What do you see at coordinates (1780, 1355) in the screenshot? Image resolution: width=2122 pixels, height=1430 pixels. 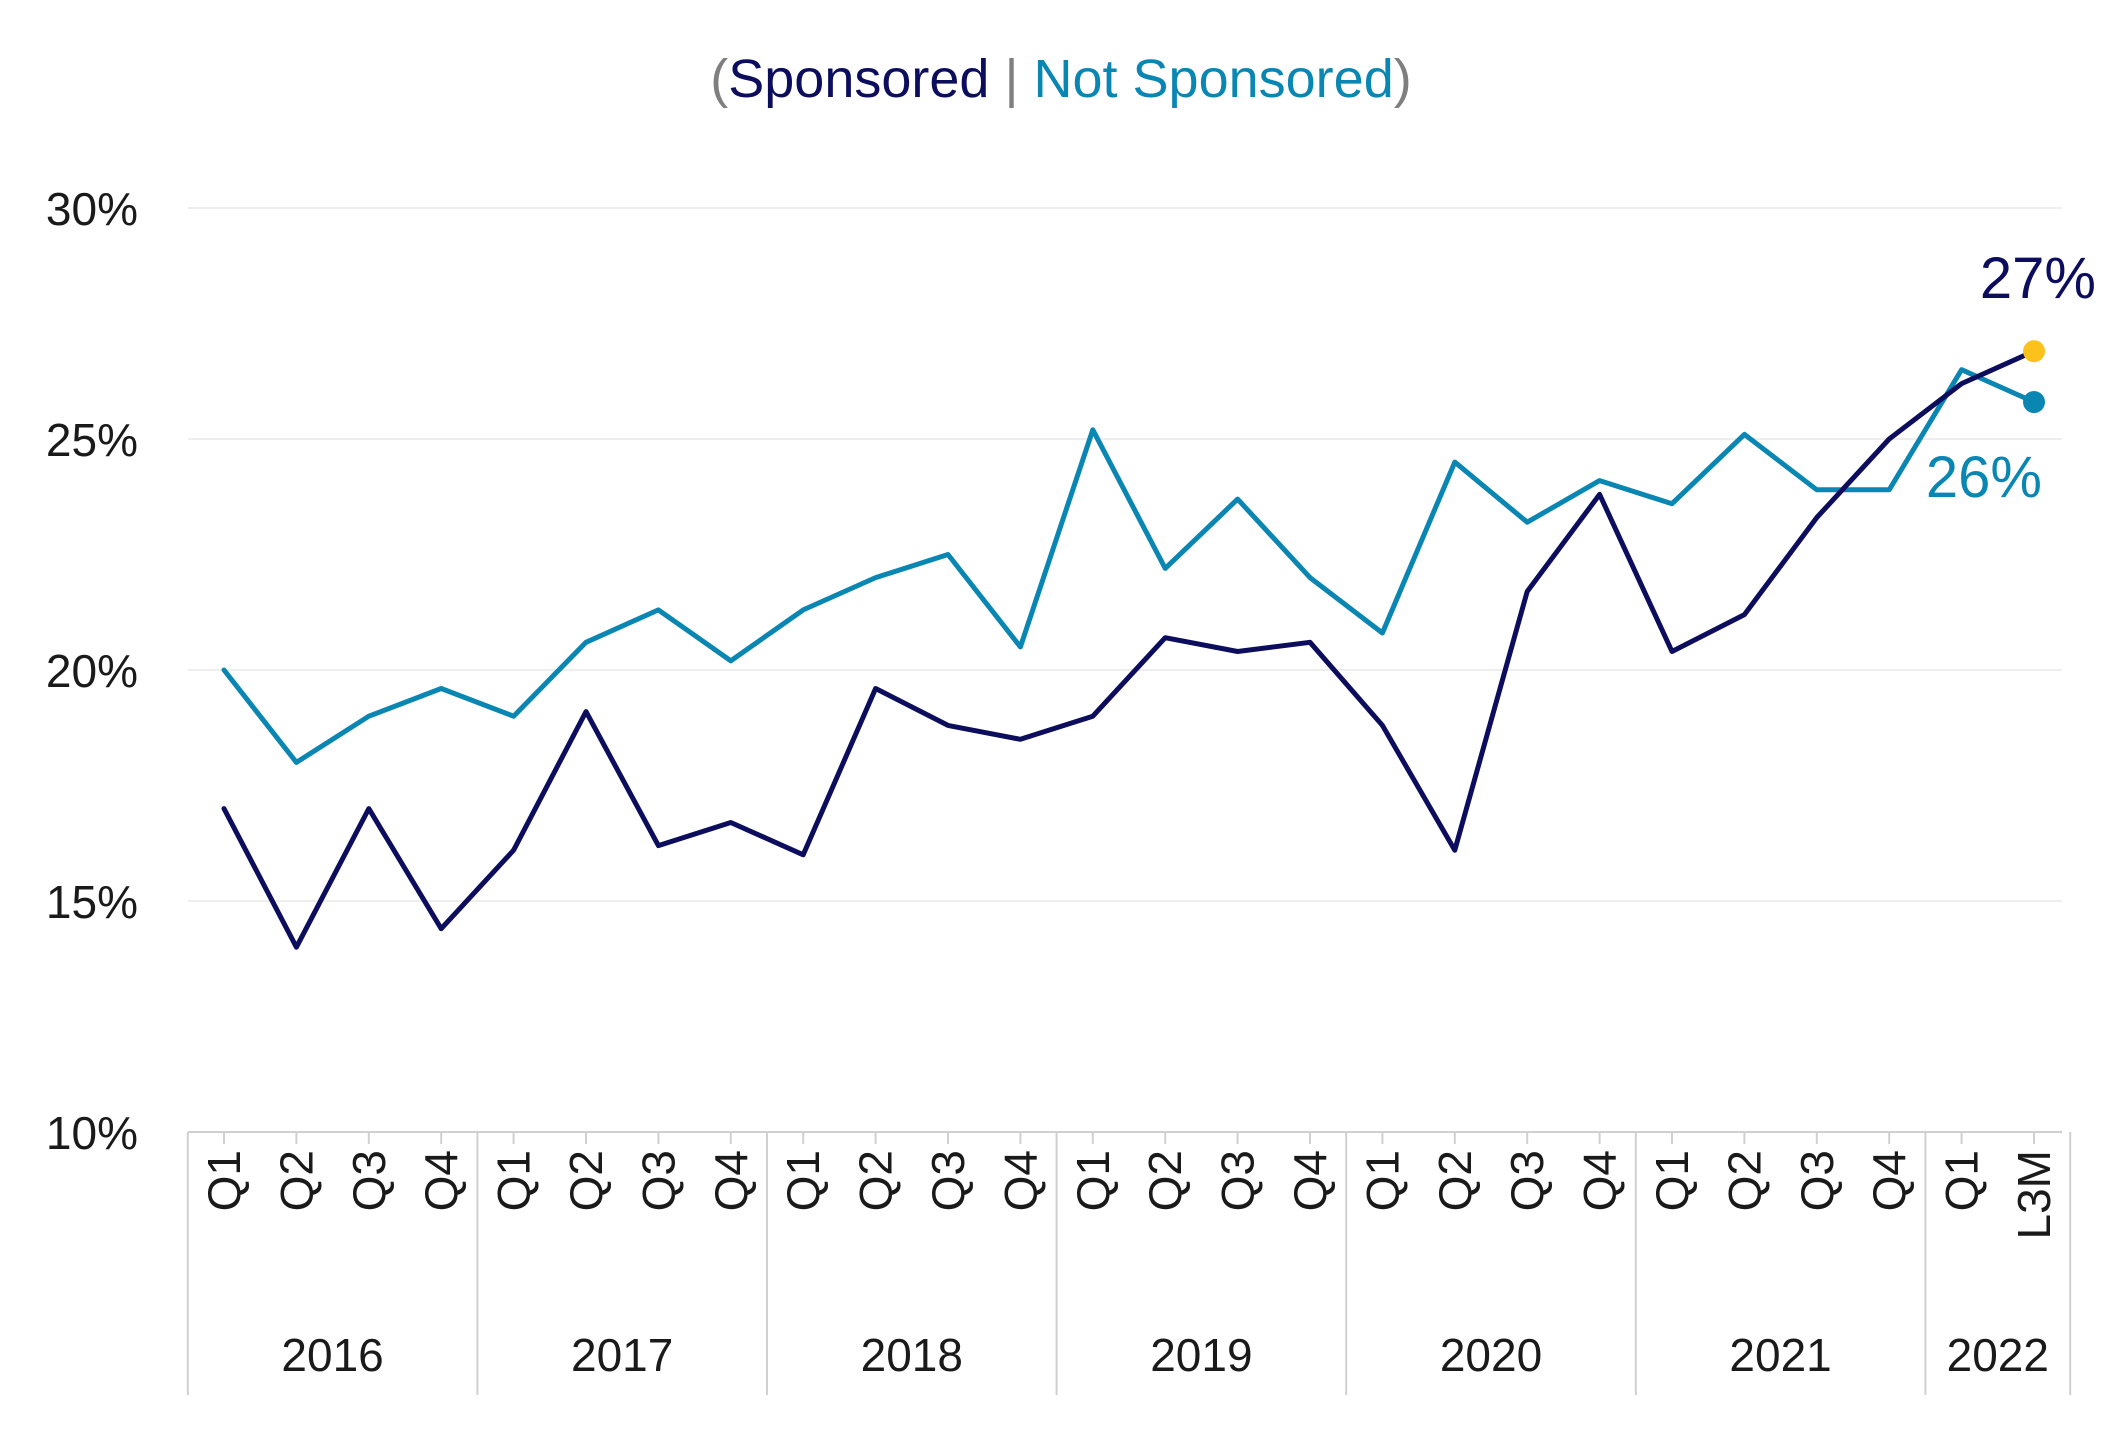 I see `year-label: 2021` at bounding box center [1780, 1355].